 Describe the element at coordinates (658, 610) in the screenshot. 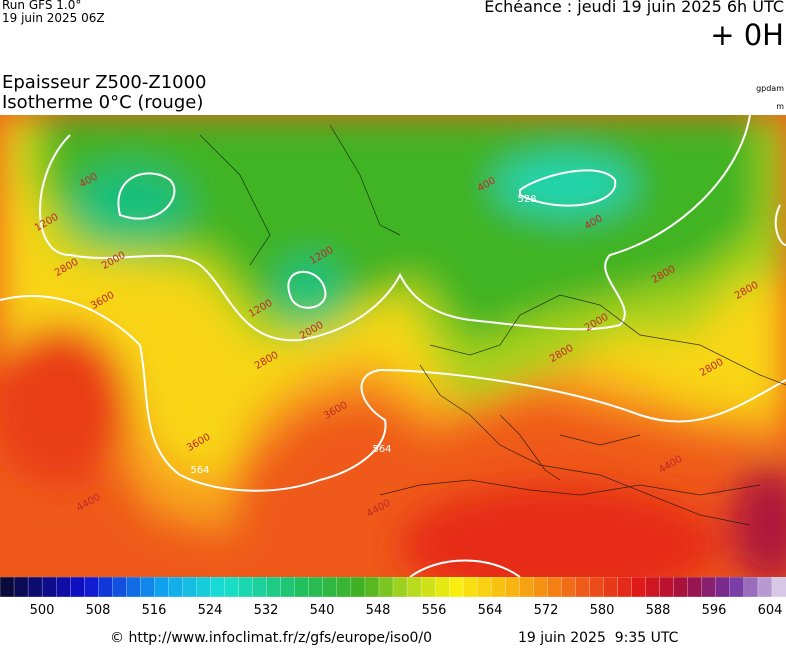

I see `colorbar-label: 588` at that location.